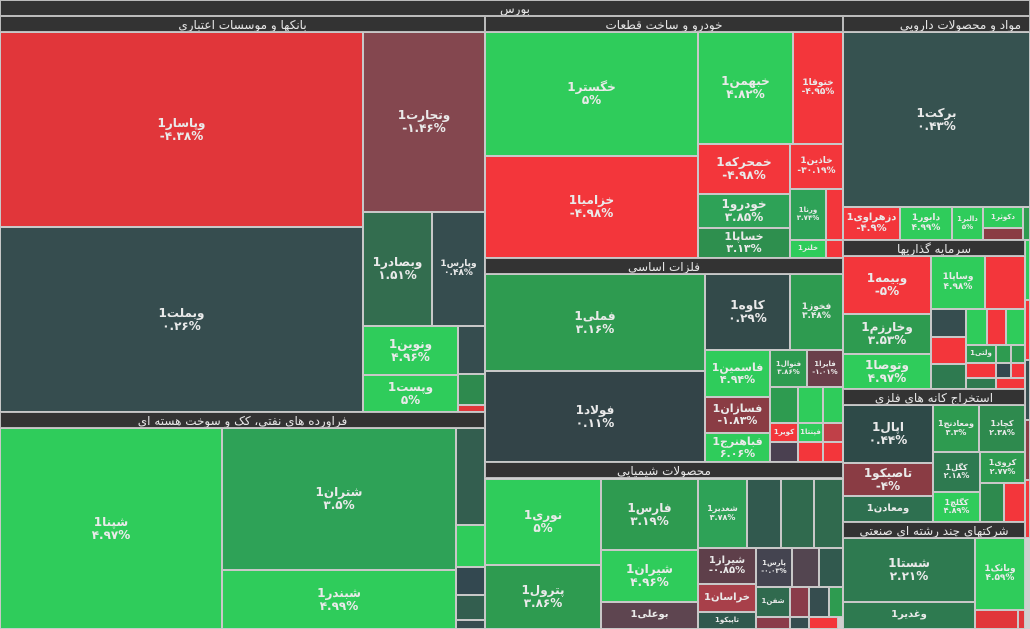 The image size is (1030, 629). What do you see at coordinates (934, 397) in the screenshot?
I see `sector-header-mining: استخراج کانه های فلزی` at bounding box center [934, 397].